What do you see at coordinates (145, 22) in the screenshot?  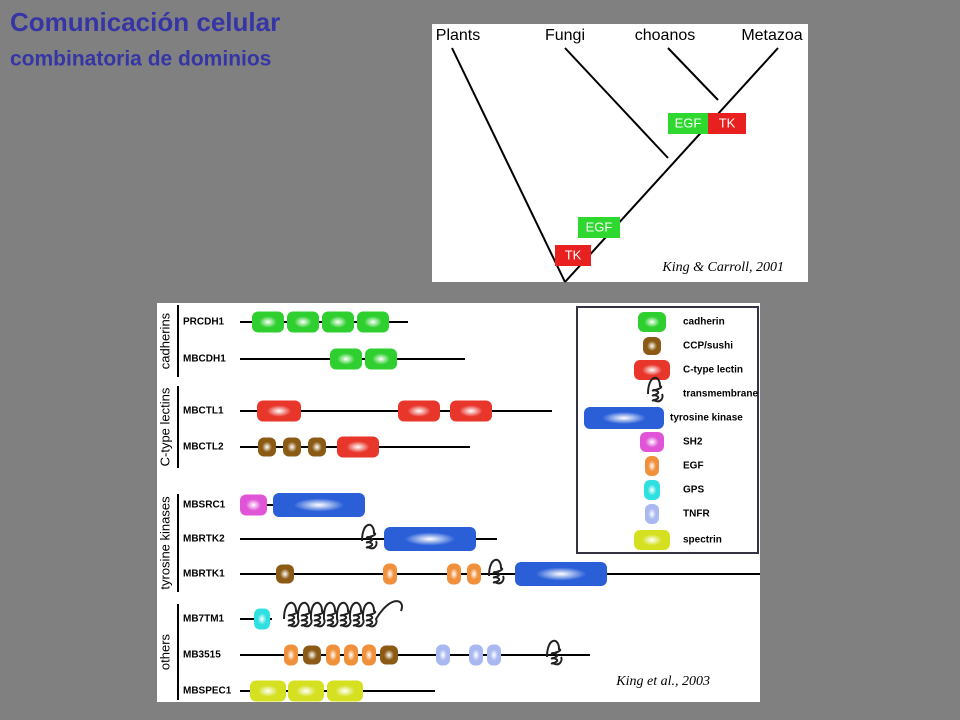 I see `title: Comunicación celular` at bounding box center [145, 22].